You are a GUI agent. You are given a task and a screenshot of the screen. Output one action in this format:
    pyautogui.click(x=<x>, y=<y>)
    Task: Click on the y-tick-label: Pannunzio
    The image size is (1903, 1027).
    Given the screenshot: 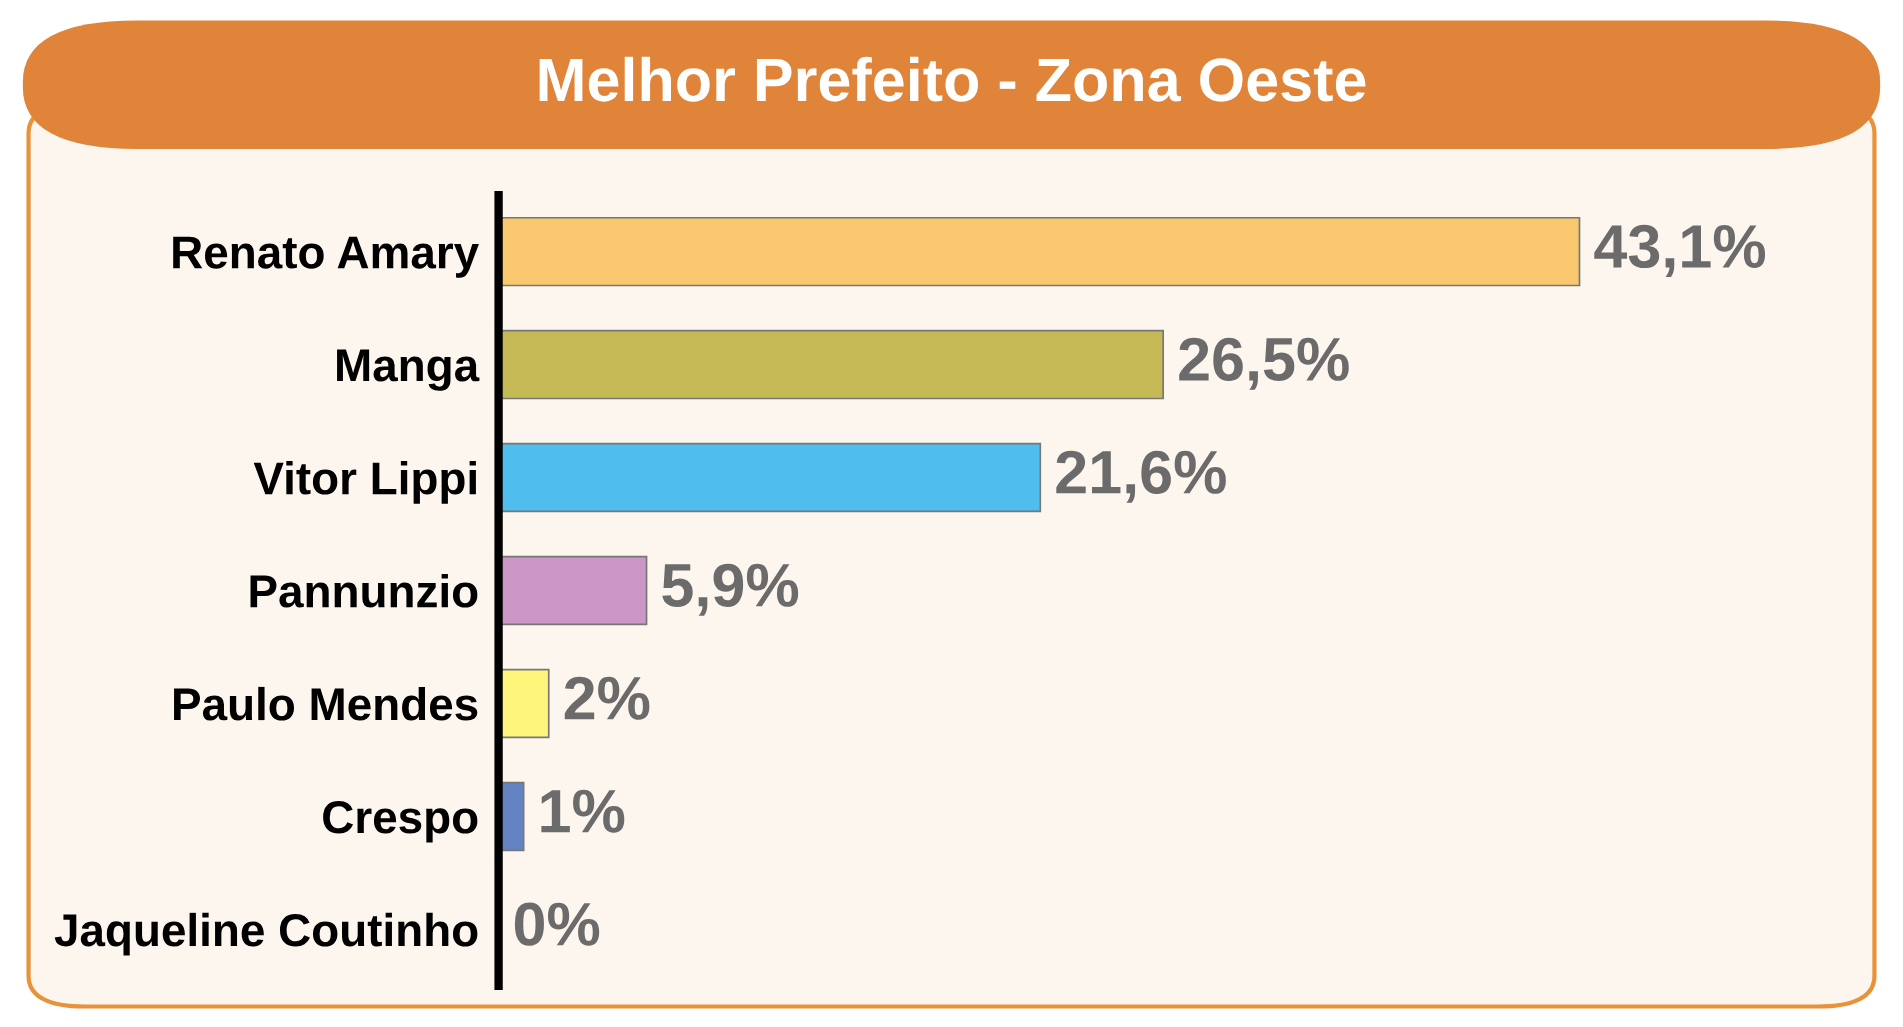 What is the action you would take?
    pyautogui.click(x=364, y=590)
    